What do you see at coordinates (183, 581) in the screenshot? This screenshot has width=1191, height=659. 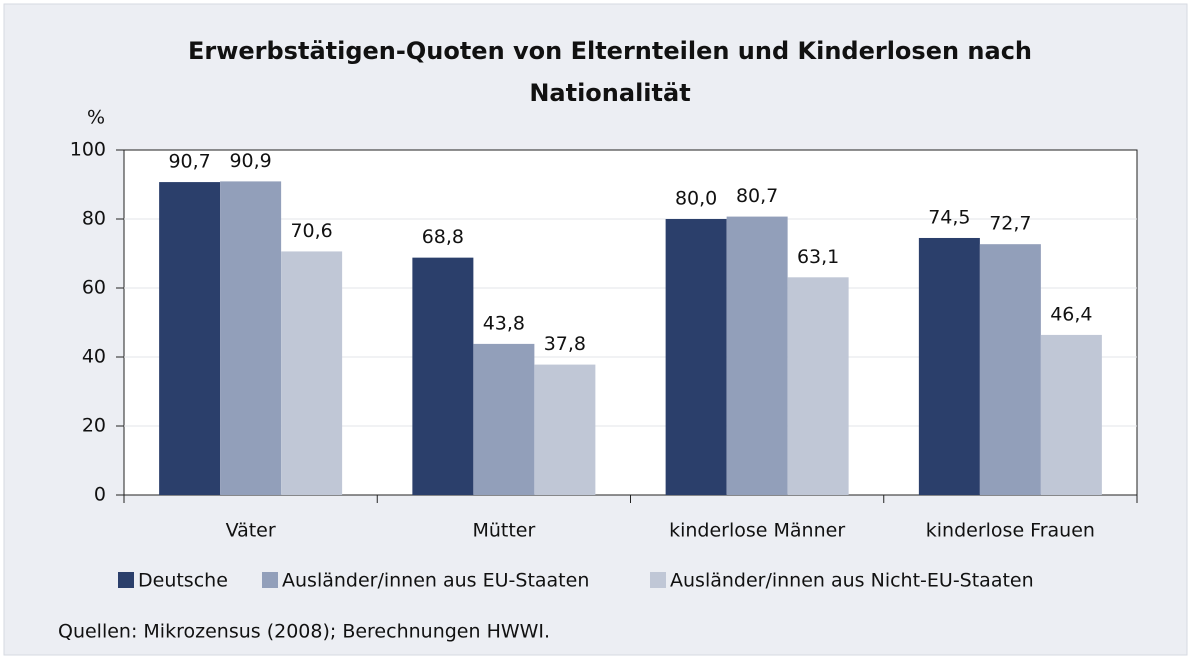 I see `legend-label: Deutsche` at bounding box center [183, 581].